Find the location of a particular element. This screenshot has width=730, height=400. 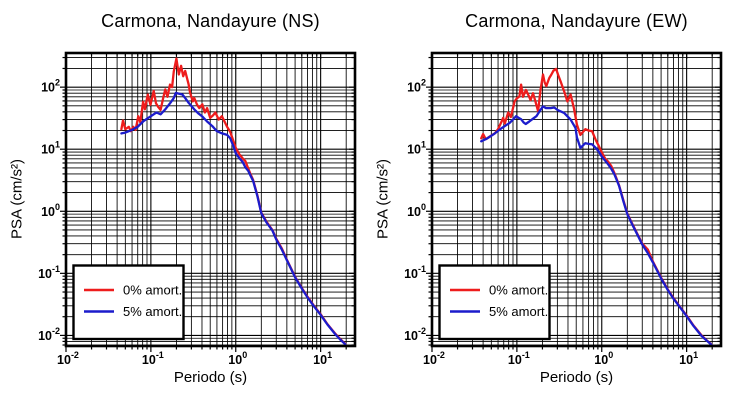

x-axis-label-ns: Periodo (s) is located at coordinates (210, 377).